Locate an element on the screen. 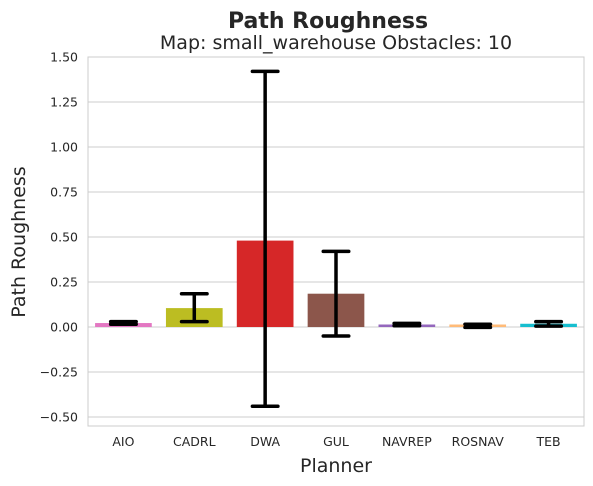 The height and width of the screenshot is (486, 593). y-tick-label: 1.00 is located at coordinates (64, 147).